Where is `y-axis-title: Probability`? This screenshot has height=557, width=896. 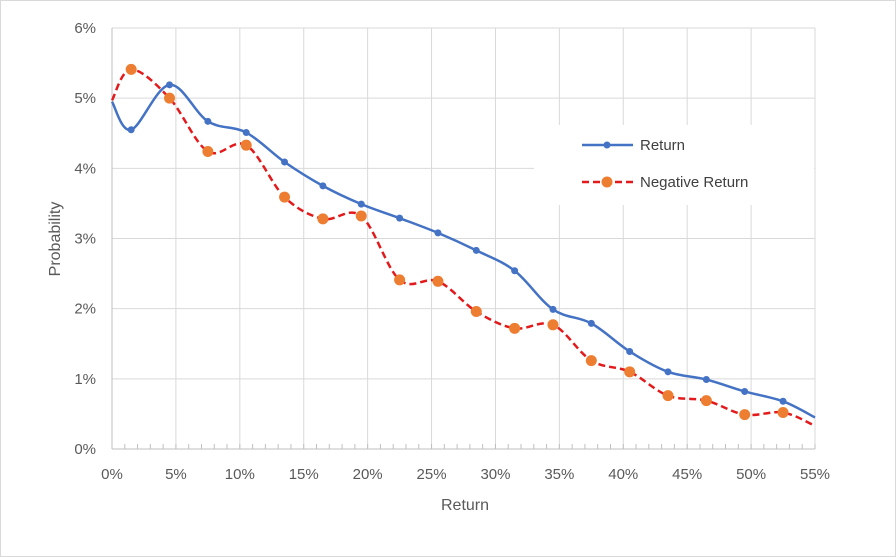
y-axis-title: Probability is located at coordinates (55, 239).